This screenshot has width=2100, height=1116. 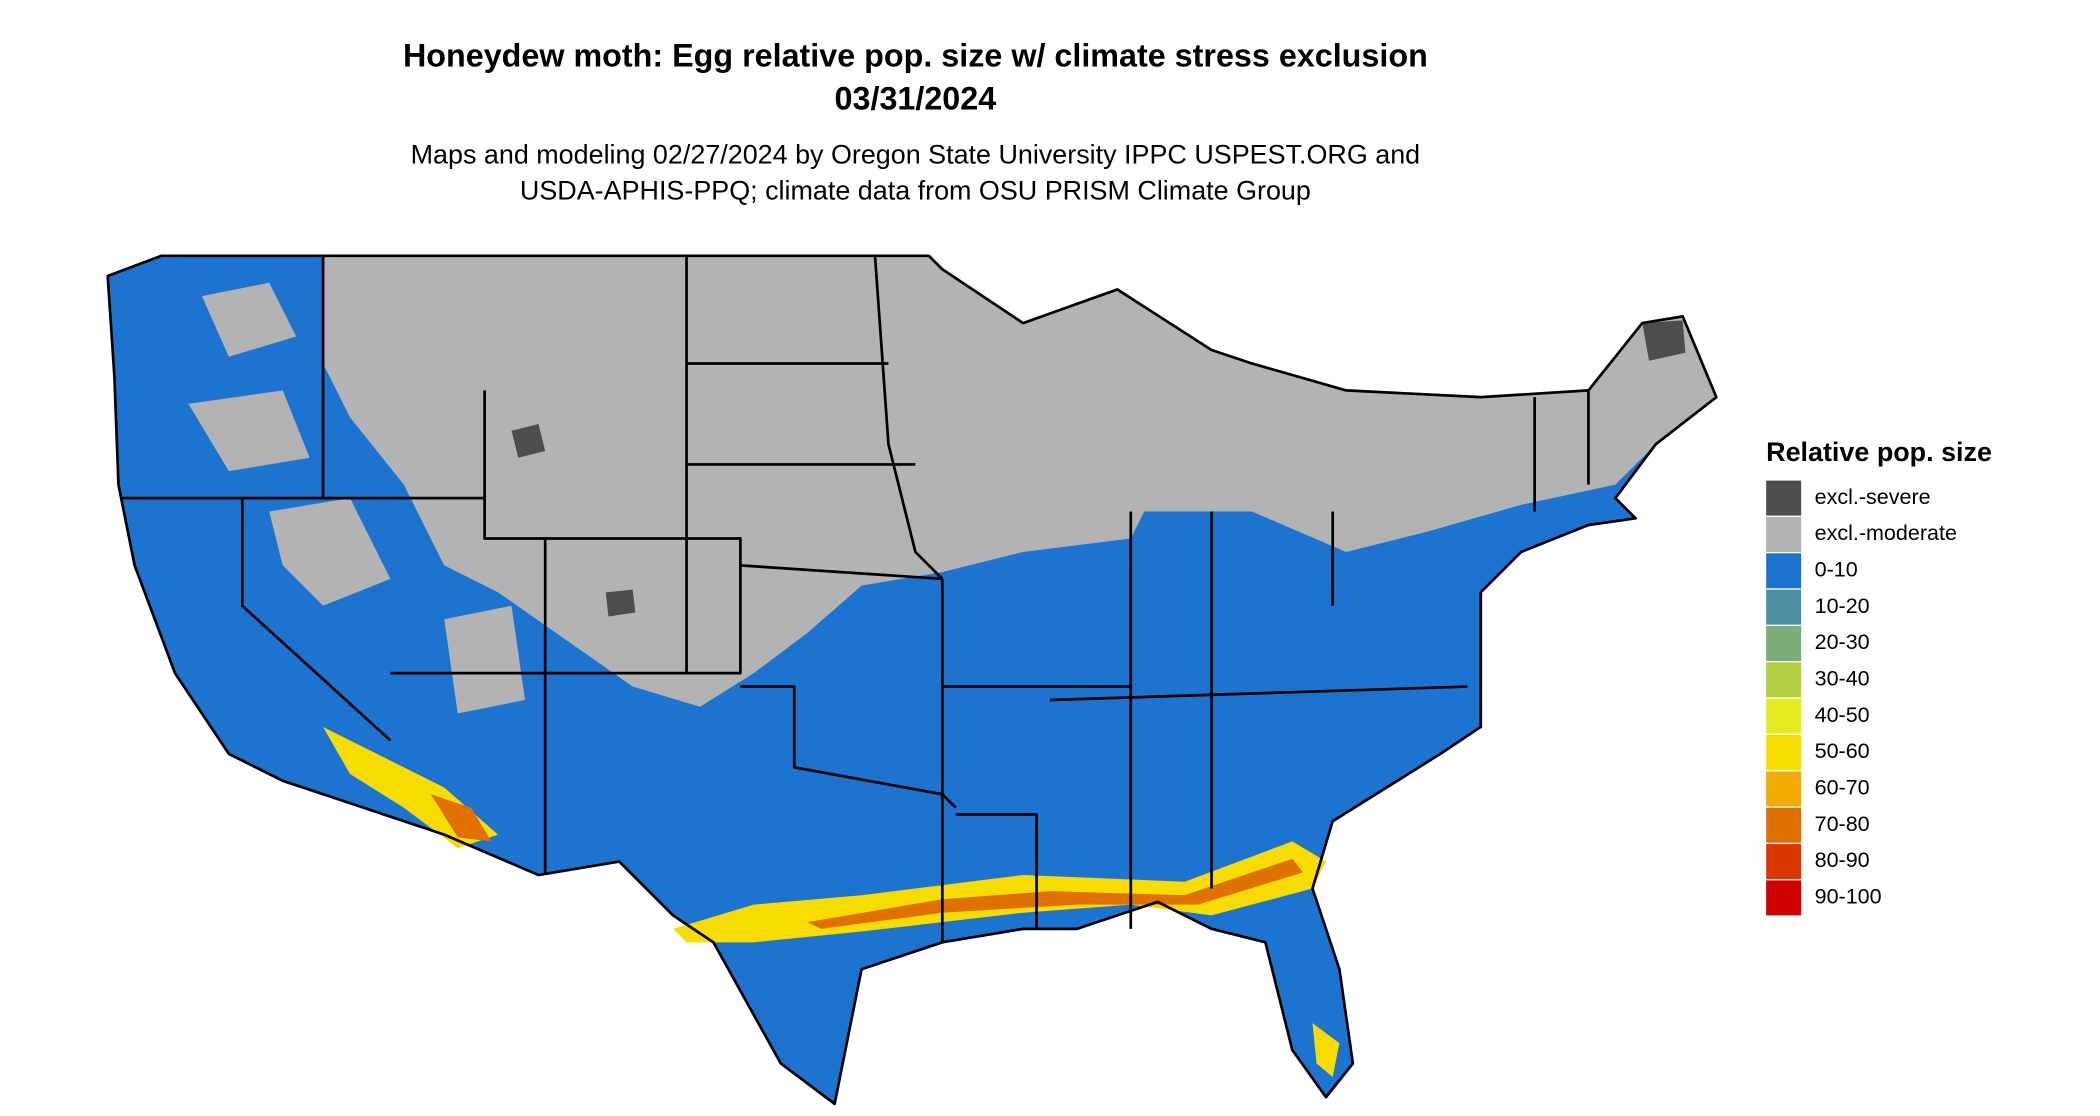 I want to click on legend-label: excl.-moderate, so click(x=1886, y=533).